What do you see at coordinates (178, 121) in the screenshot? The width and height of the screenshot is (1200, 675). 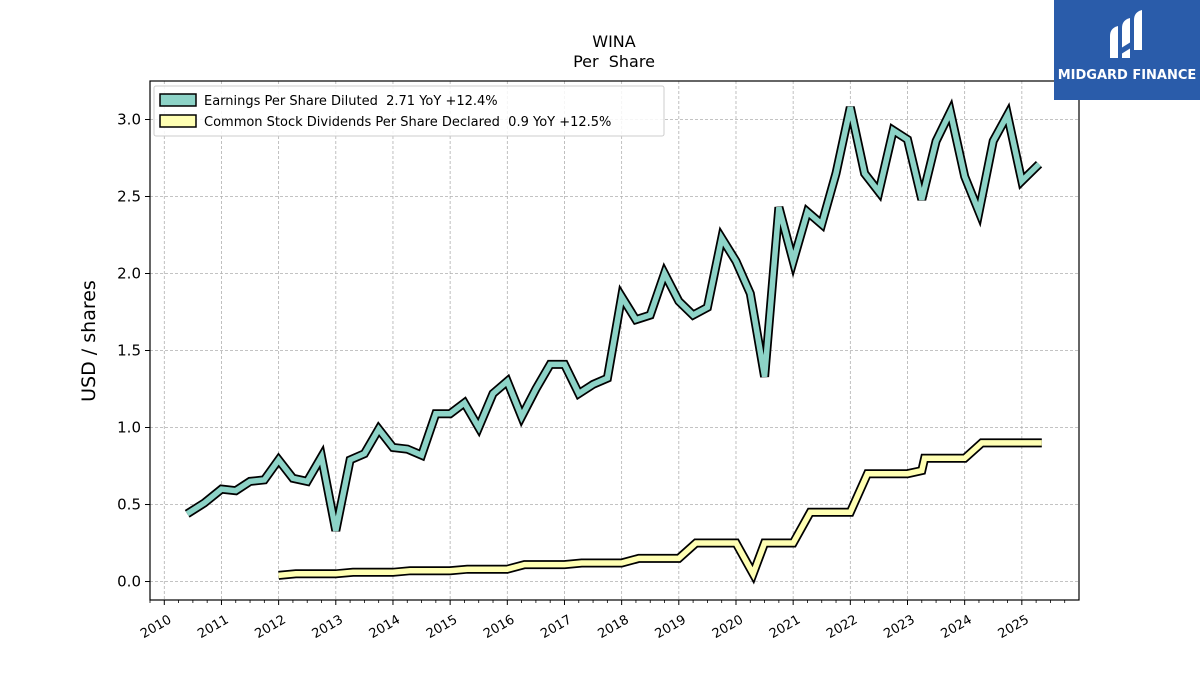 I see `legend-swatch-dividends` at bounding box center [178, 121].